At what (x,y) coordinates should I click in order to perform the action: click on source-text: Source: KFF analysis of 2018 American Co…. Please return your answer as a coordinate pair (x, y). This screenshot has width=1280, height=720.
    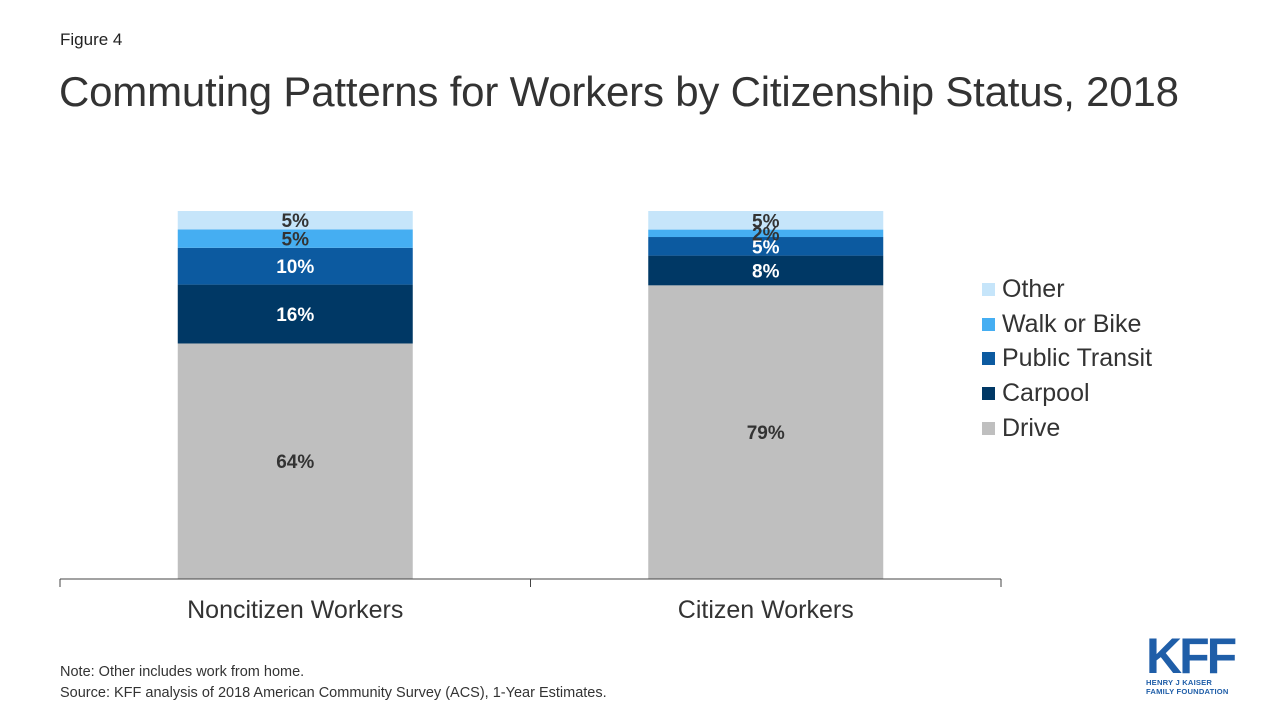
    Looking at the image, I should click on (333, 693).